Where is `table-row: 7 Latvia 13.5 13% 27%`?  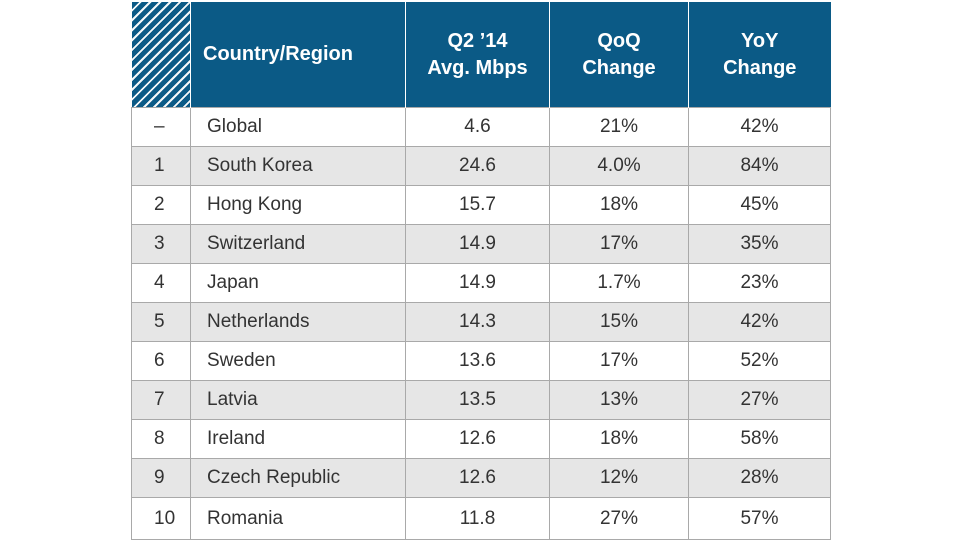
table-row: 7 Latvia 13.5 13% 27% is located at coordinates (481, 400).